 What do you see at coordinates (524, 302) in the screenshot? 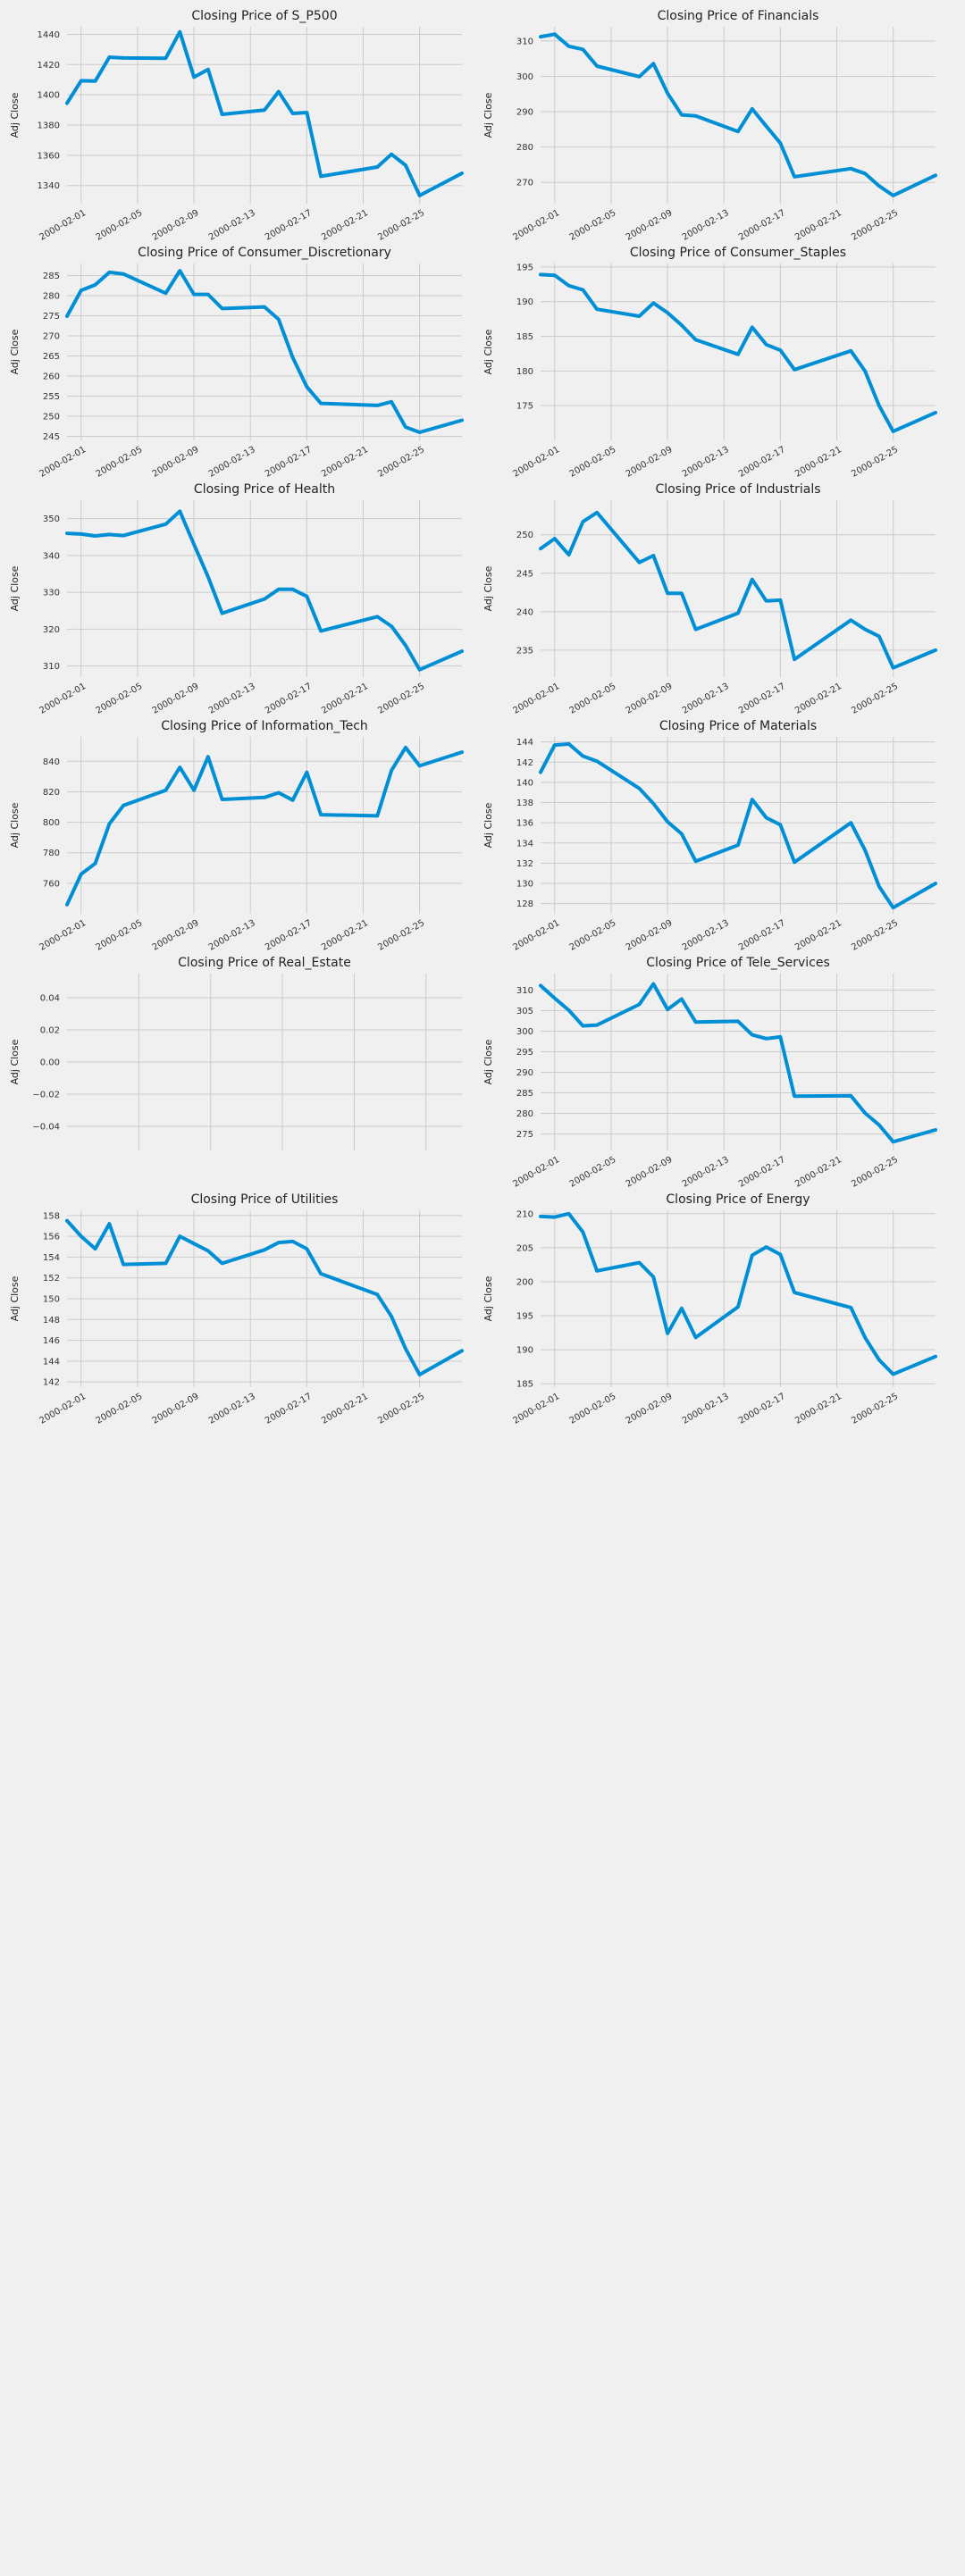
I see `y-tick-label: 190` at bounding box center [524, 302].